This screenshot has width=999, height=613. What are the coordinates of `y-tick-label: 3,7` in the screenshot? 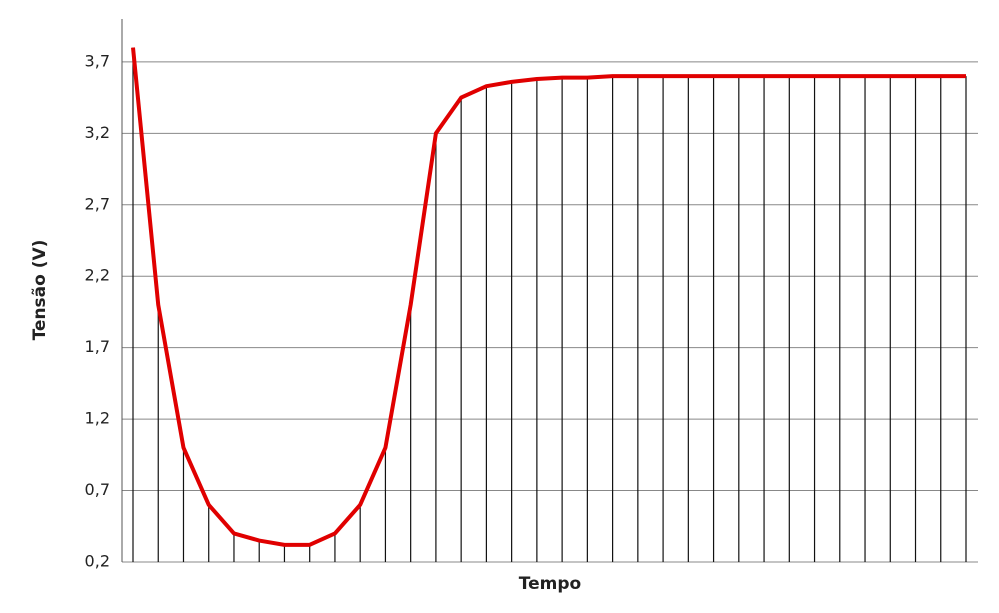 It's located at (97, 60).